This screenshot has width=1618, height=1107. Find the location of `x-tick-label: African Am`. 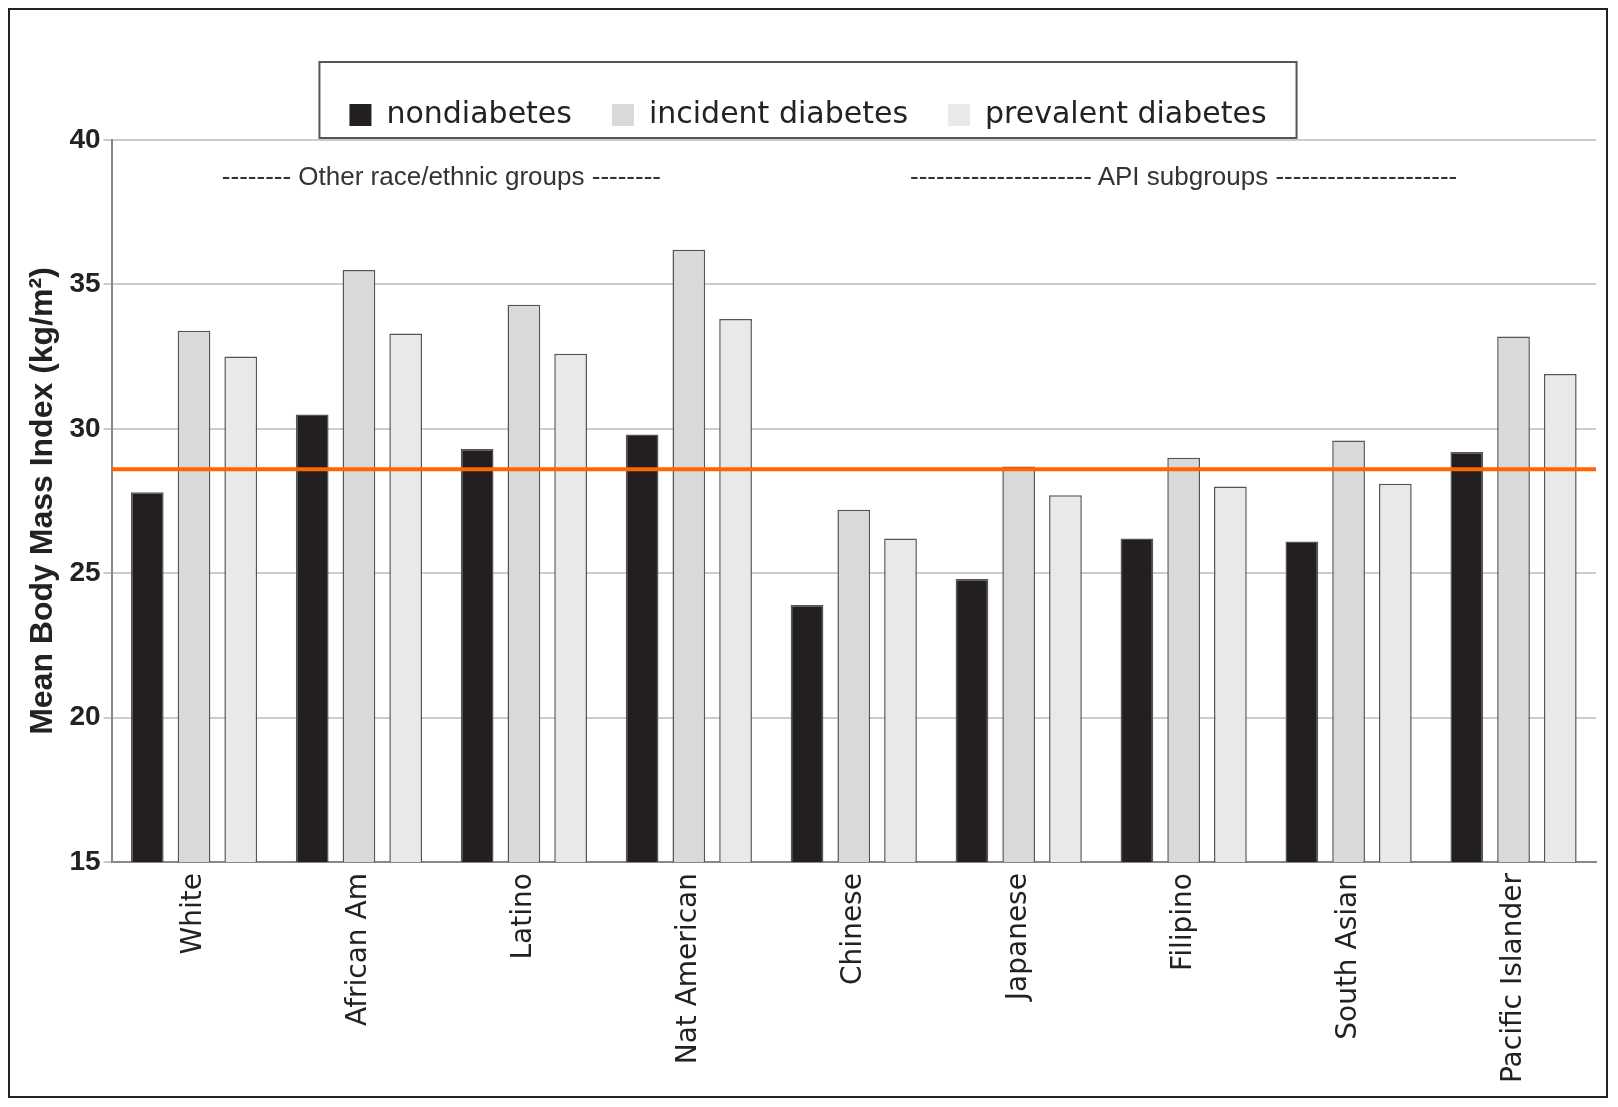

x-tick-label: African Am is located at coordinates (357, 950).